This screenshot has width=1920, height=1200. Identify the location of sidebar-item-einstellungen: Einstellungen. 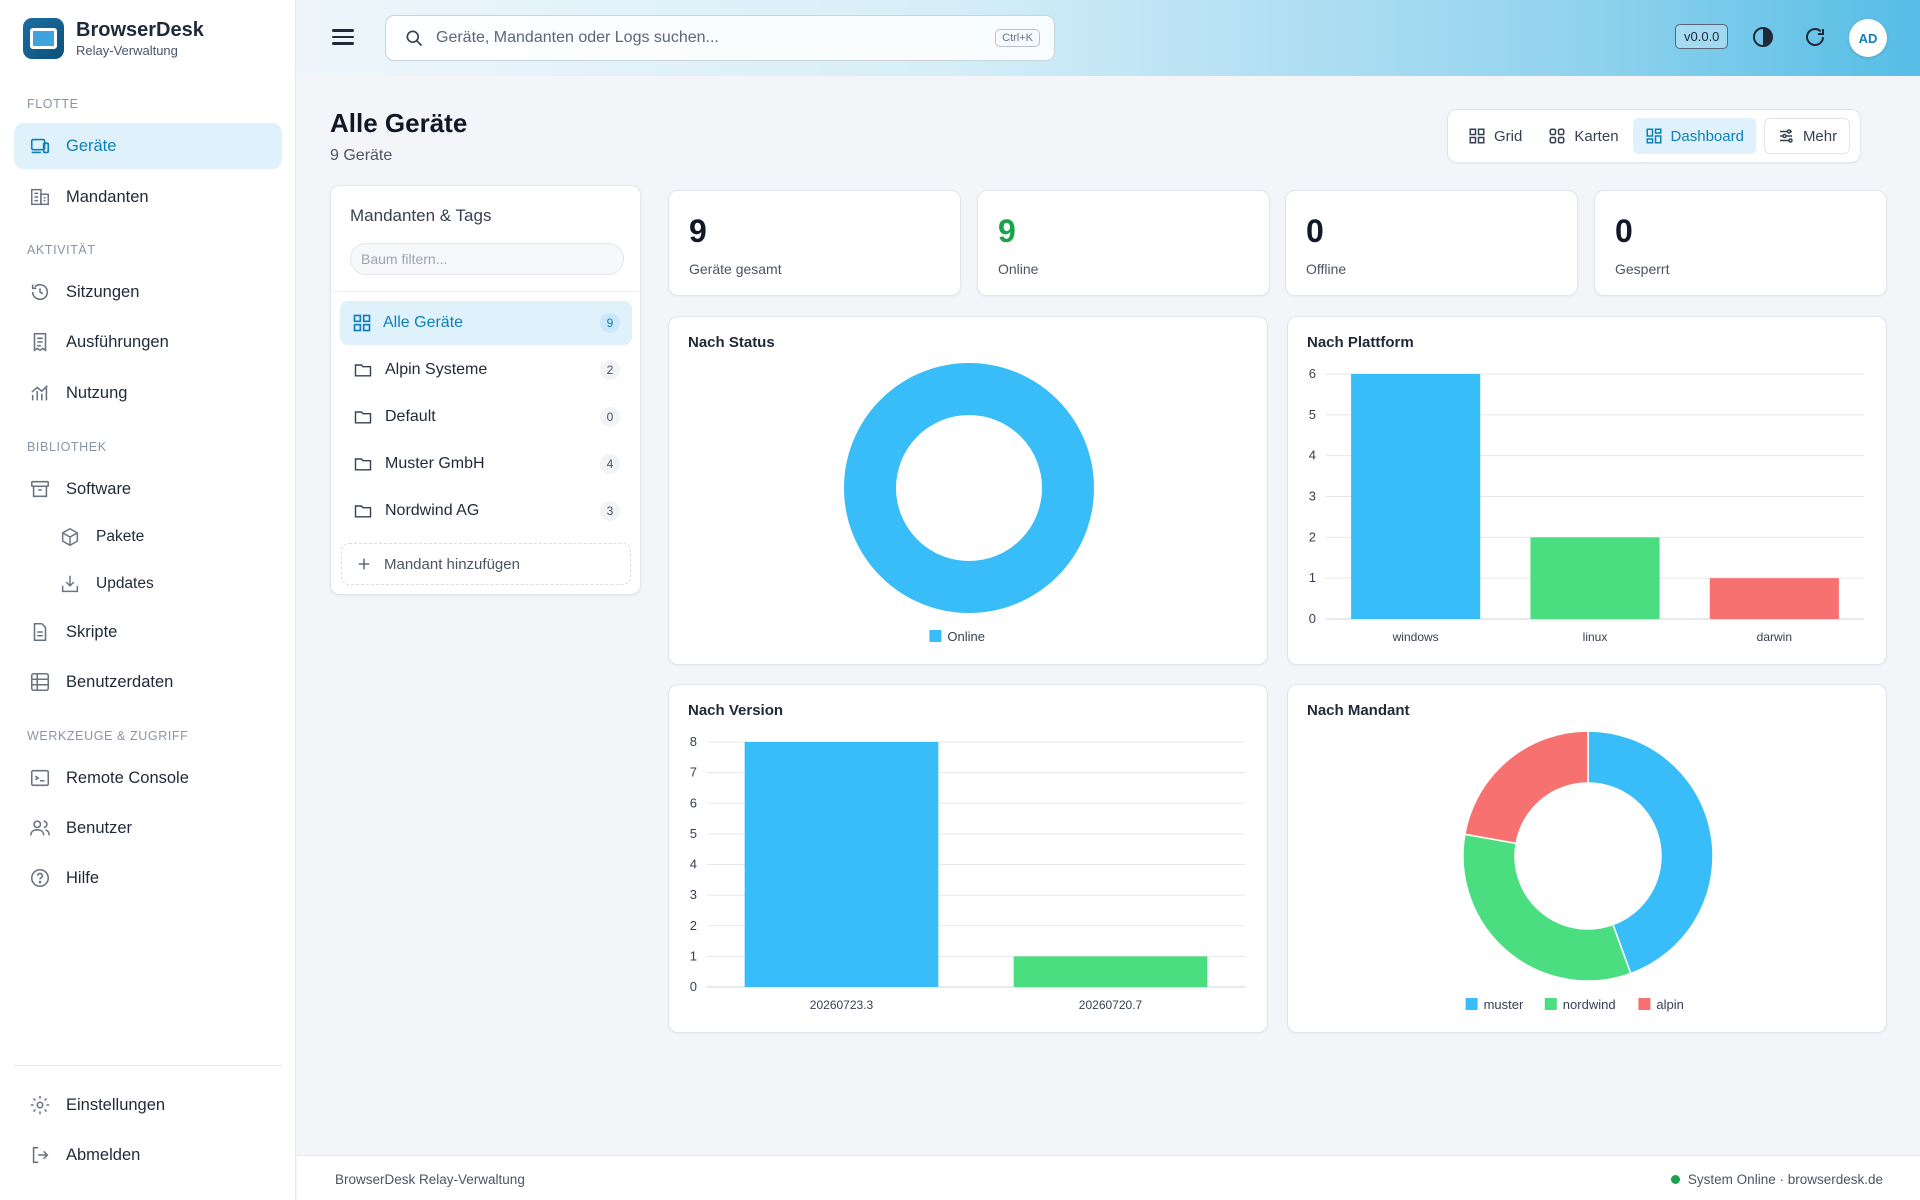
(148, 1105).